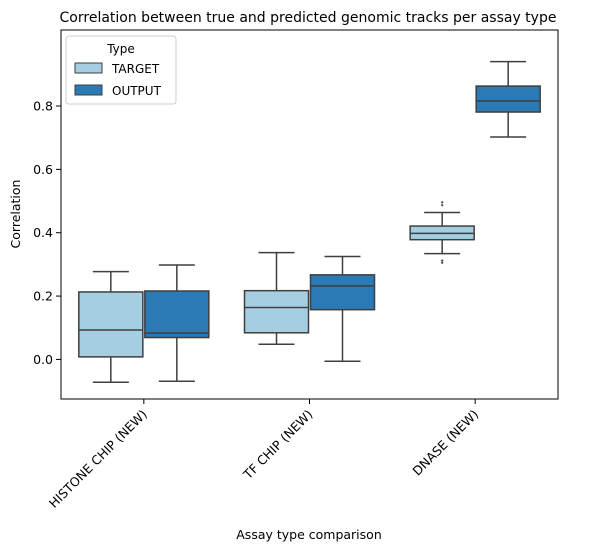 This screenshot has width=615, height=556. Describe the element at coordinates (15, 214) in the screenshot. I see `y-axis-label: Correlation` at that location.